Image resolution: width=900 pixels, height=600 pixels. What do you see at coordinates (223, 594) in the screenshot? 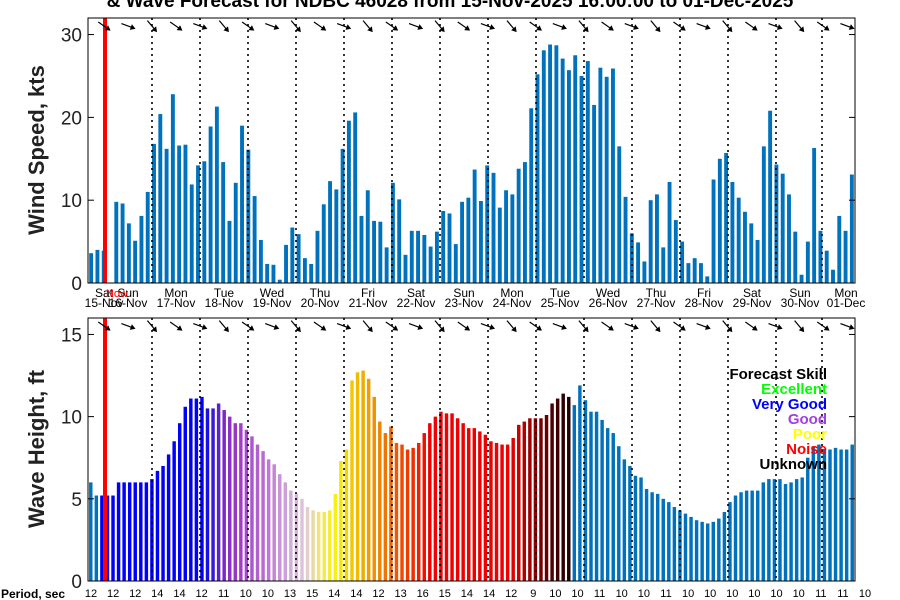
I see `period-tick-label: 11` at bounding box center [223, 594].